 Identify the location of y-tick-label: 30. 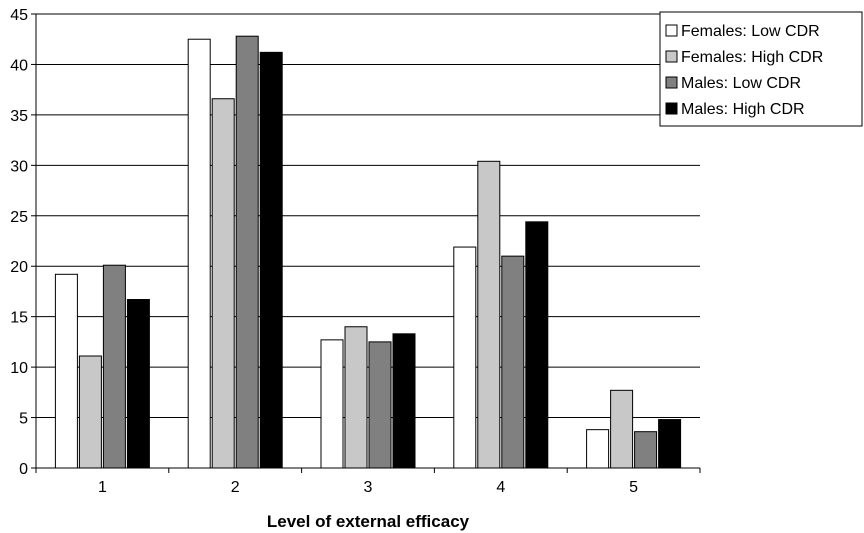
(19, 166).